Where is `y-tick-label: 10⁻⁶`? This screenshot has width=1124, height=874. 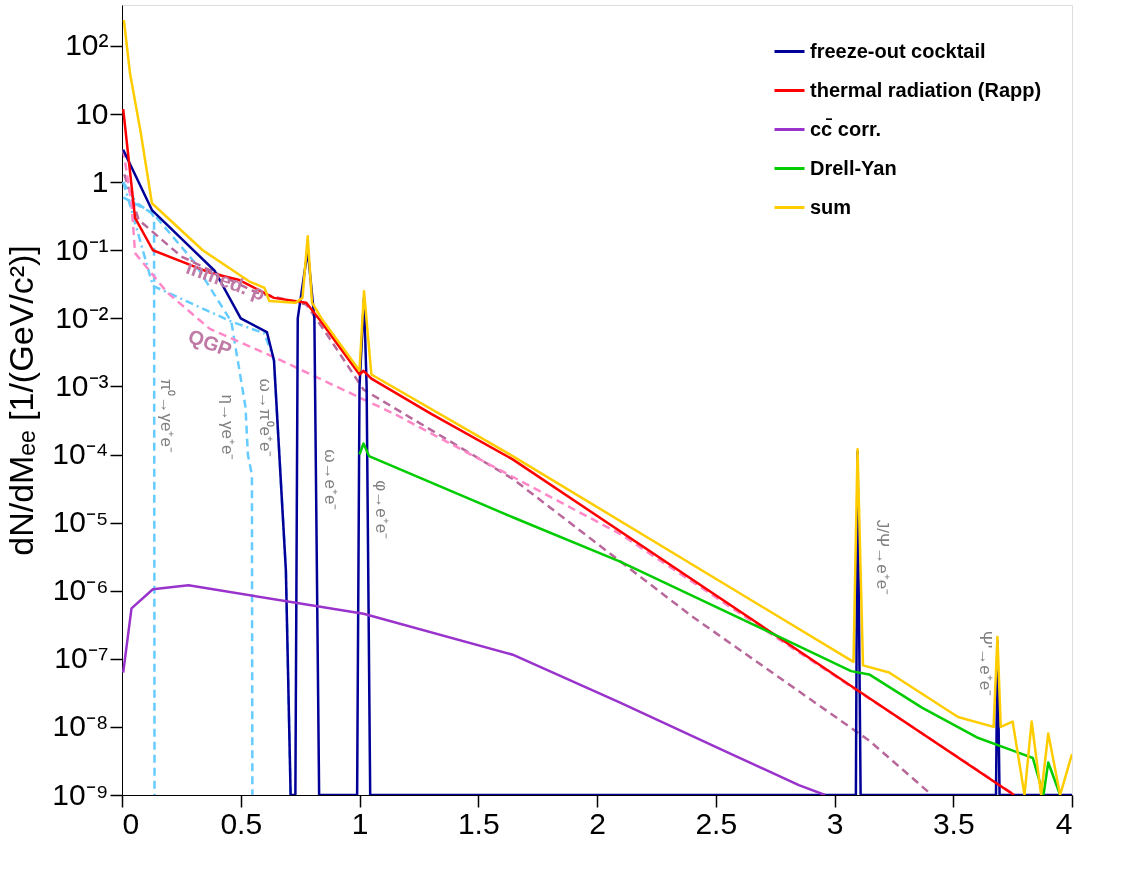 y-tick-label: 10⁻⁶ is located at coordinates (80, 590).